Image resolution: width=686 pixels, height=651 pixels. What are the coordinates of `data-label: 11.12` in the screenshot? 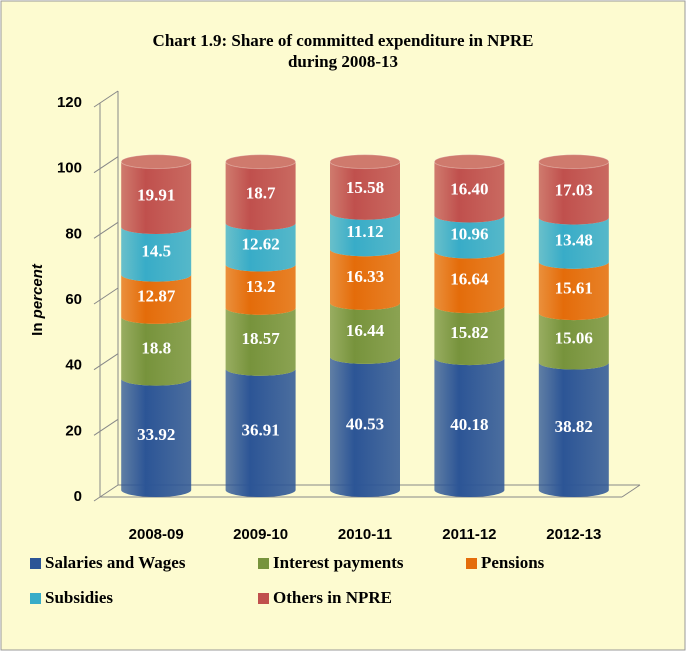 It's located at (364, 231).